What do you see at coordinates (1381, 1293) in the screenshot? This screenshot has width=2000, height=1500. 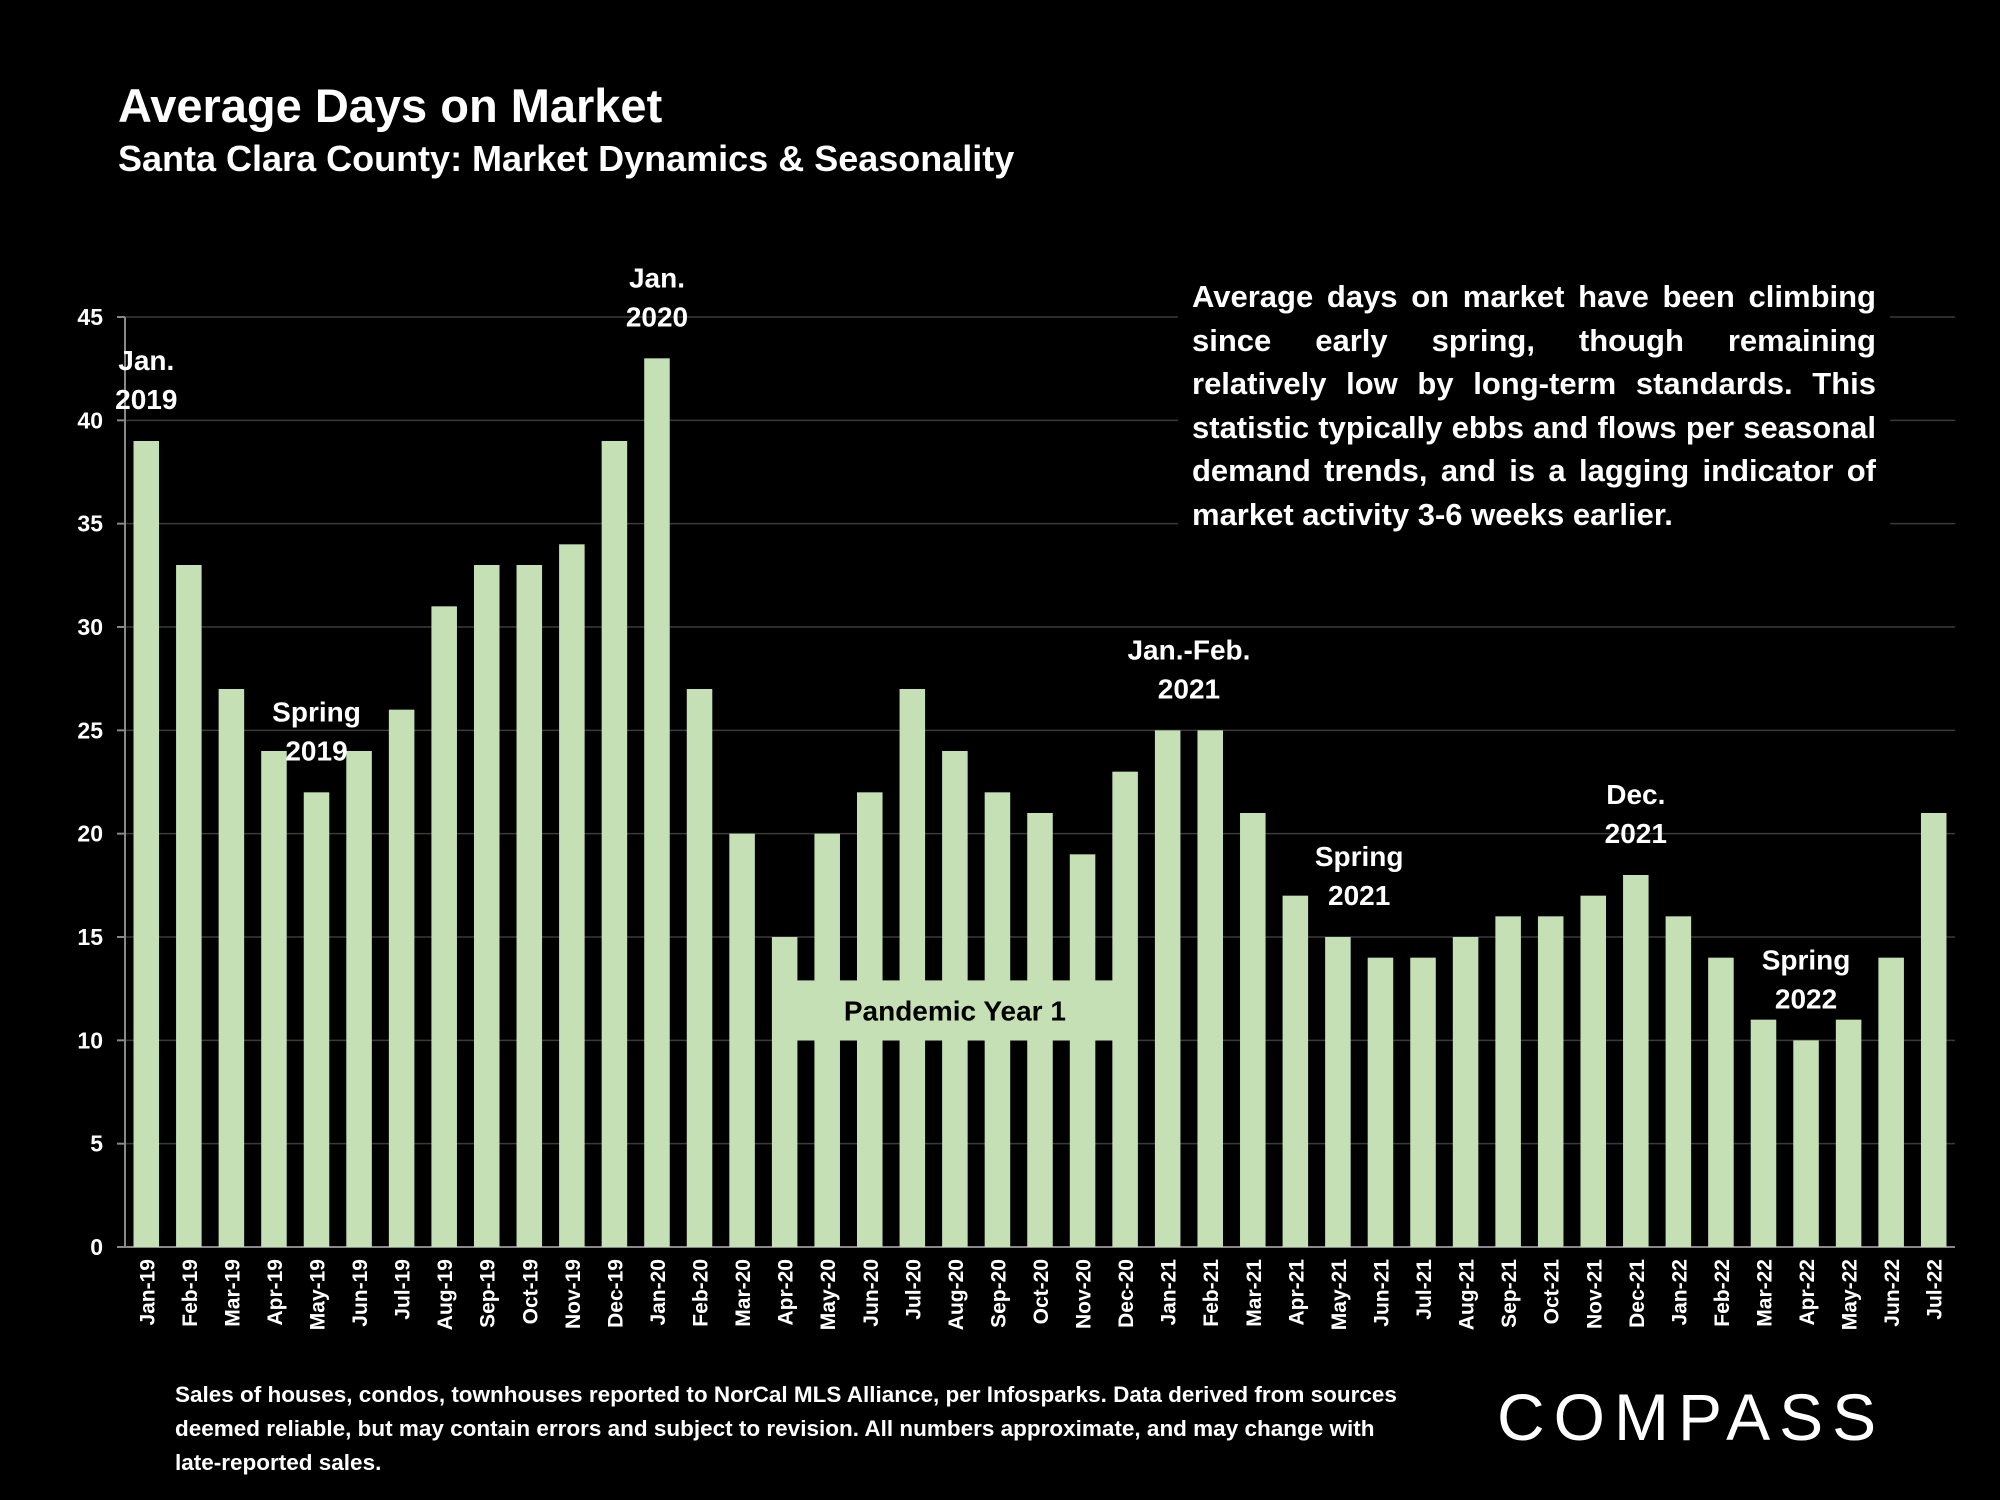 I see `x-tick-label: Jun-21` at bounding box center [1381, 1293].